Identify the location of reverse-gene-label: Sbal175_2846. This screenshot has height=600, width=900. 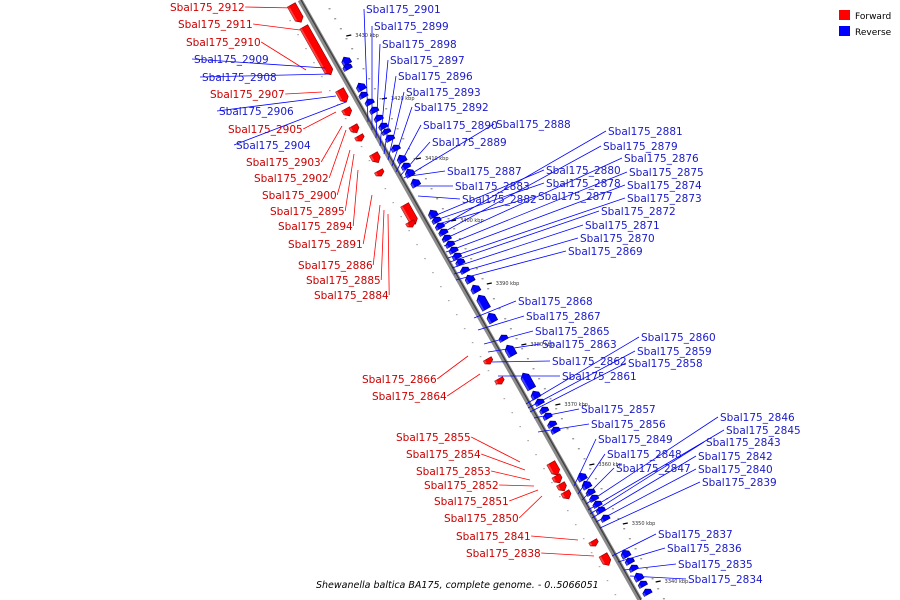
(757, 418).